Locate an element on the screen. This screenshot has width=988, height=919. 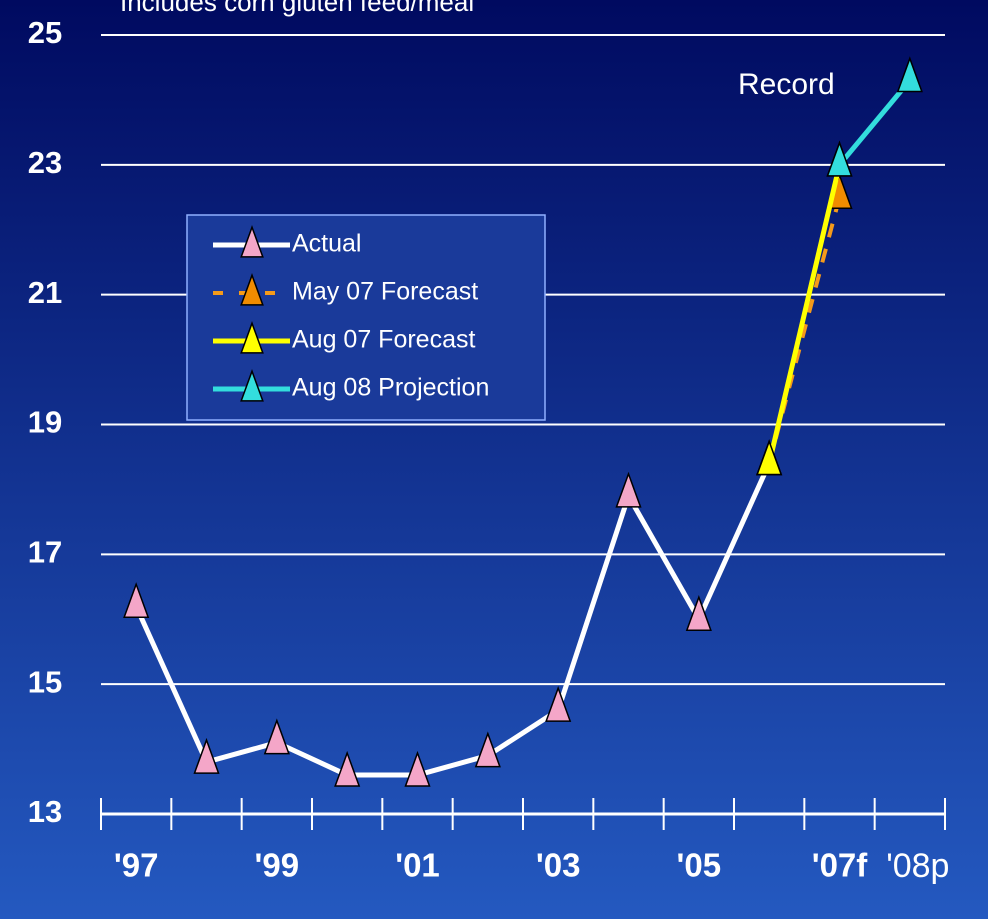
y-tick-label: 15 is located at coordinates (45, 681).